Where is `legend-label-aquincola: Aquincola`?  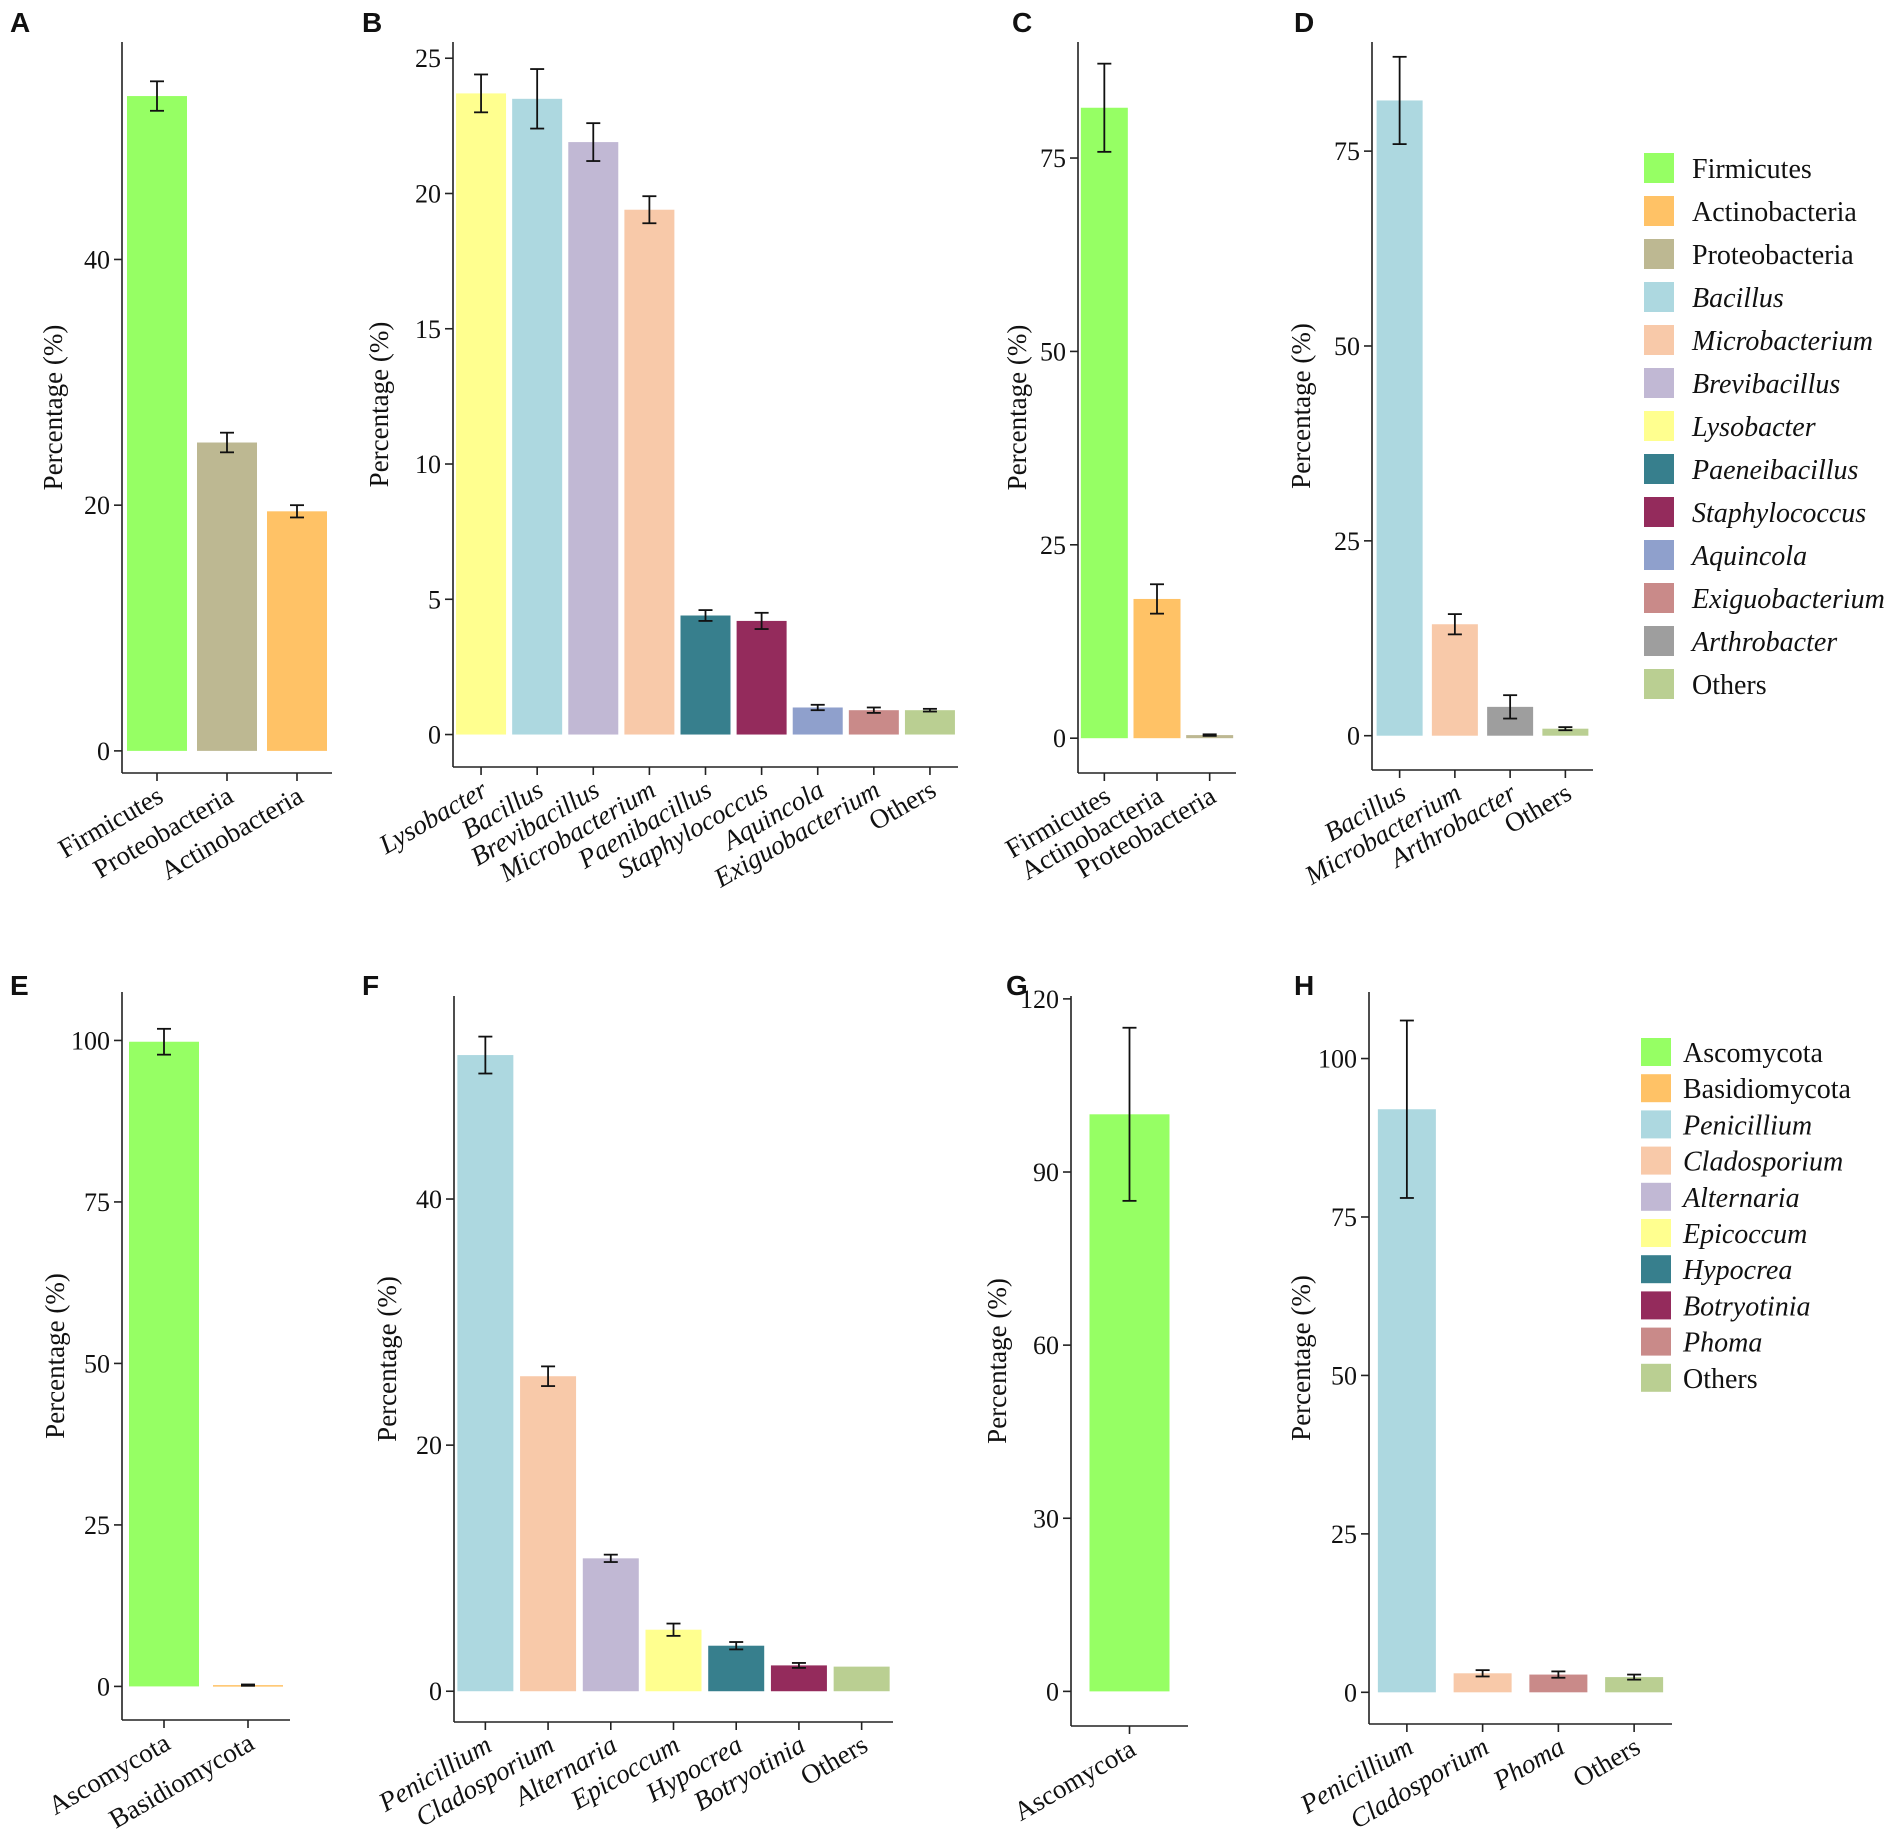
legend-label-aquincola: Aquincola is located at coordinates (1748, 556).